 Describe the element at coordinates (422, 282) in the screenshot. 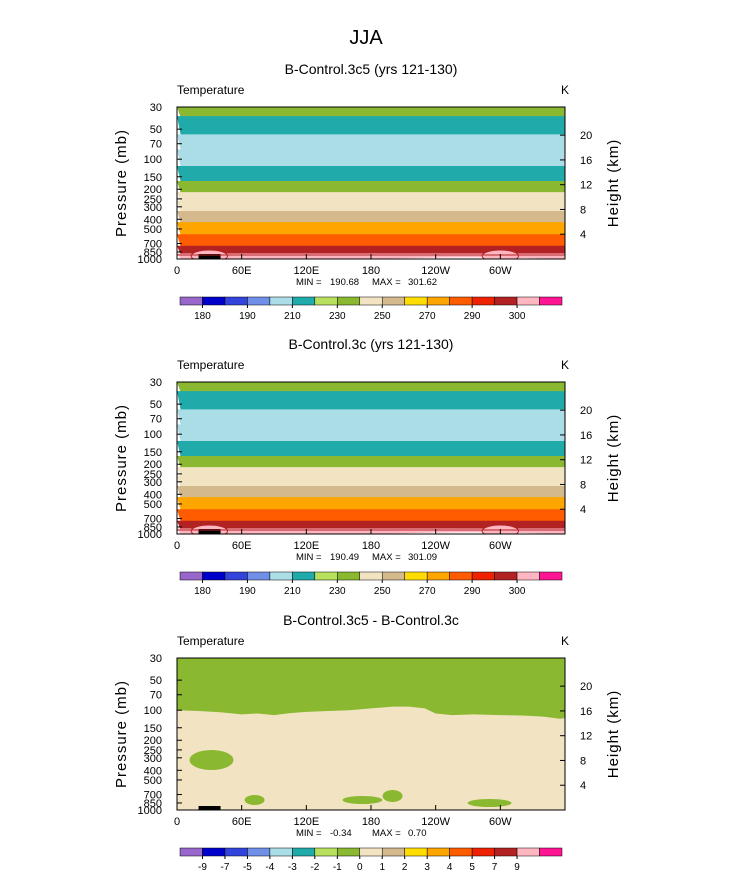

I see `max-value: 301.62` at that location.